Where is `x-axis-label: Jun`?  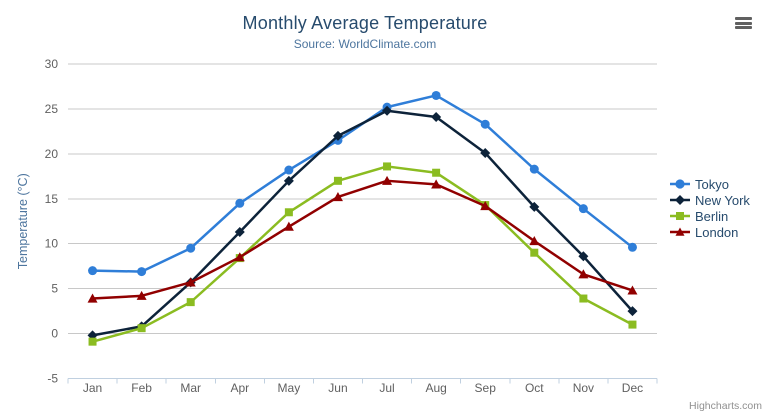 x-axis-label: Jun is located at coordinates (337, 388).